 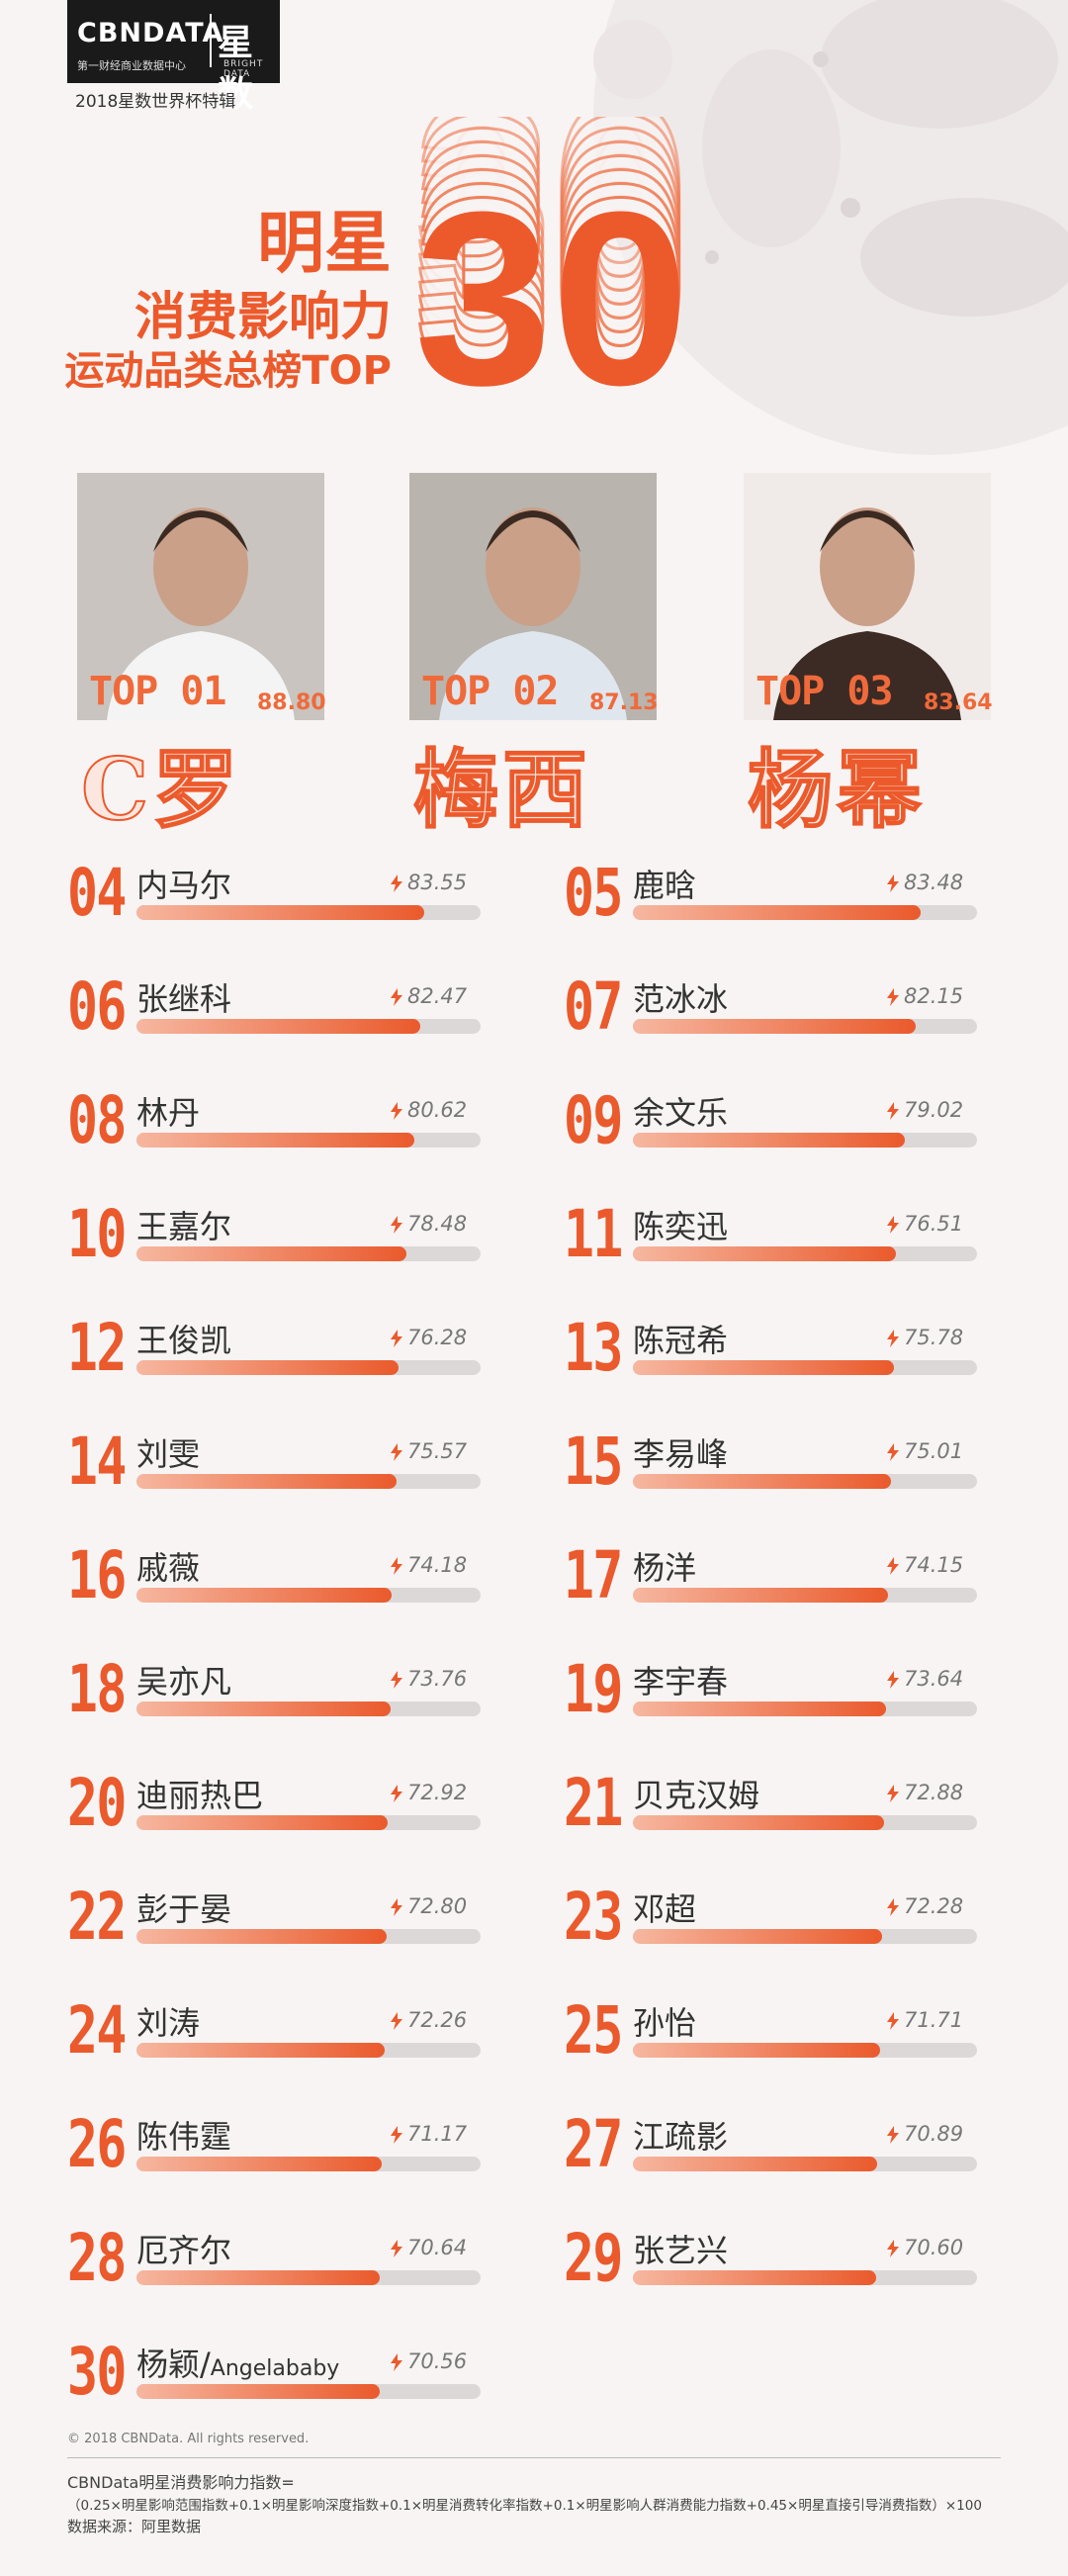 What do you see at coordinates (97, 893) in the screenshot?
I see `rank-number: 04` at bounding box center [97, 893].